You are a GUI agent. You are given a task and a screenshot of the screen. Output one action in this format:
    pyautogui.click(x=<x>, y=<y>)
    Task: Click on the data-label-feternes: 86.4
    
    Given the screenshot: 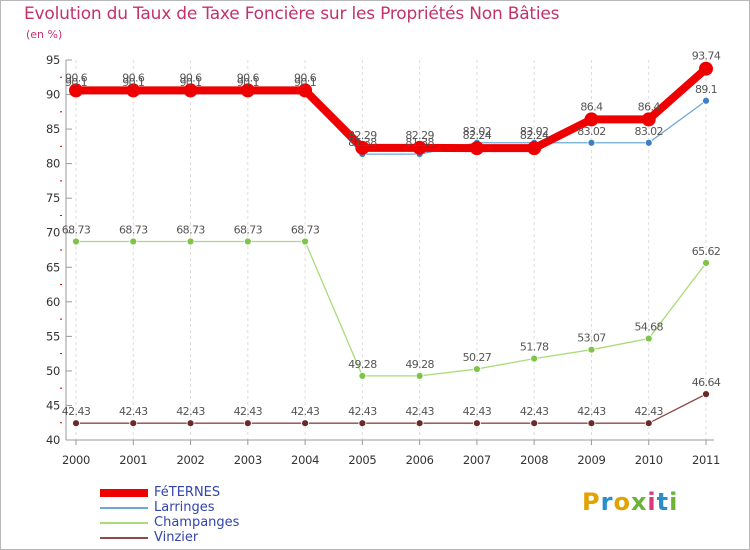 What is the action you would take?
    pyautogui.click(x=649, y=106)
    